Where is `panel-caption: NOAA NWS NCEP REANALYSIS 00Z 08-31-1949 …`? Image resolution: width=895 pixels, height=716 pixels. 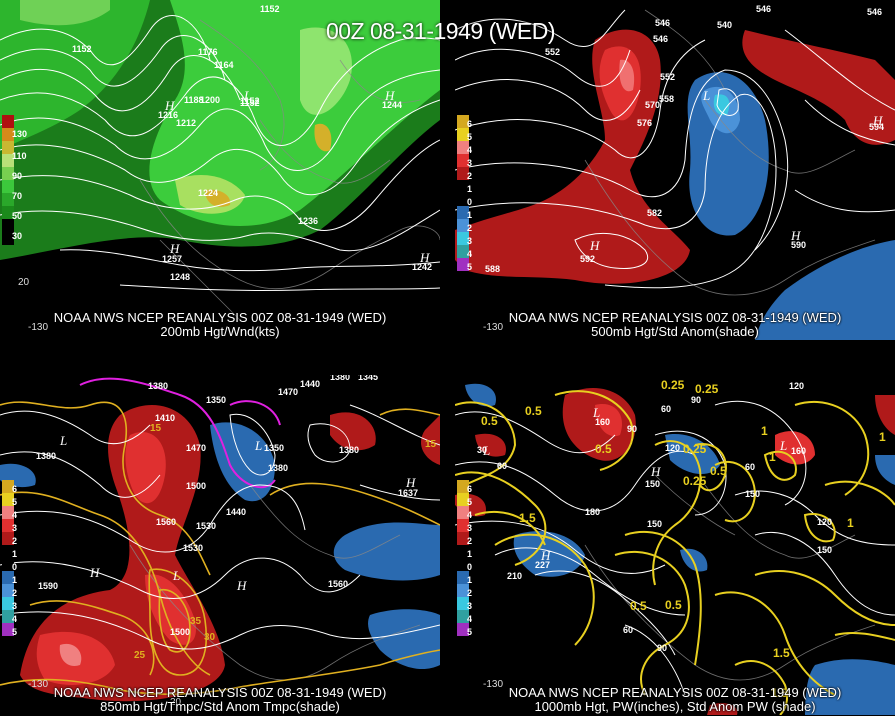
panel-caption: NOAA NWS NCEP REANALYSIS 00Z 08-31-1949 … is located at coordinates (675, 692).